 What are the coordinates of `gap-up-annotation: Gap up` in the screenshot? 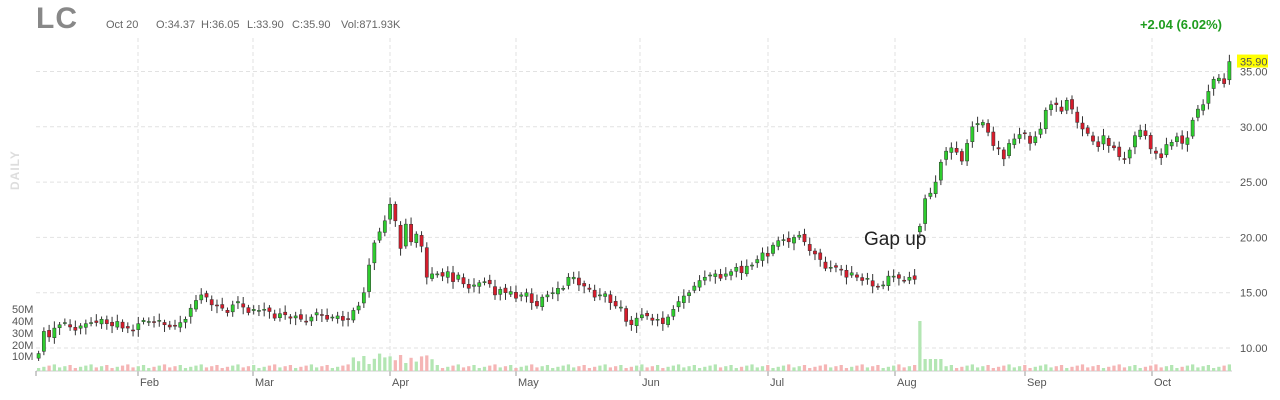 It's located at (895, 239).